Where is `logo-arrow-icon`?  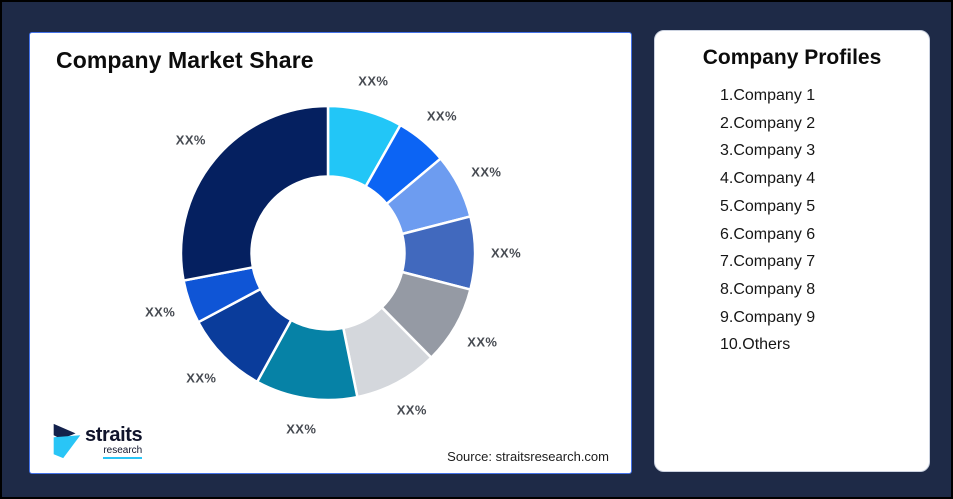 logo-arrow-icon is located at coordinates (67, 441).